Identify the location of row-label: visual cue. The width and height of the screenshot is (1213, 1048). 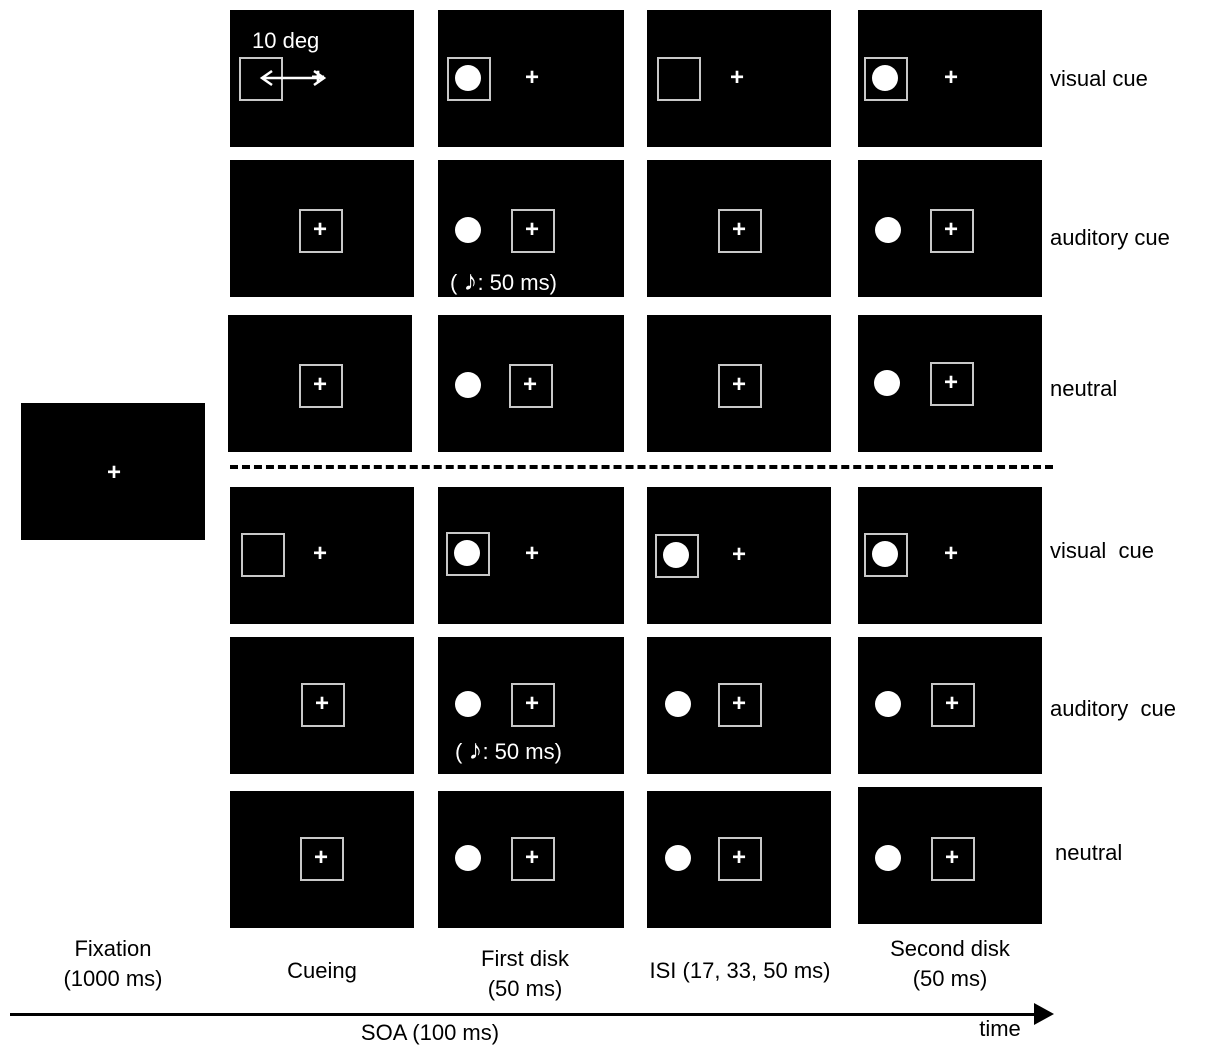
(1102, 550).